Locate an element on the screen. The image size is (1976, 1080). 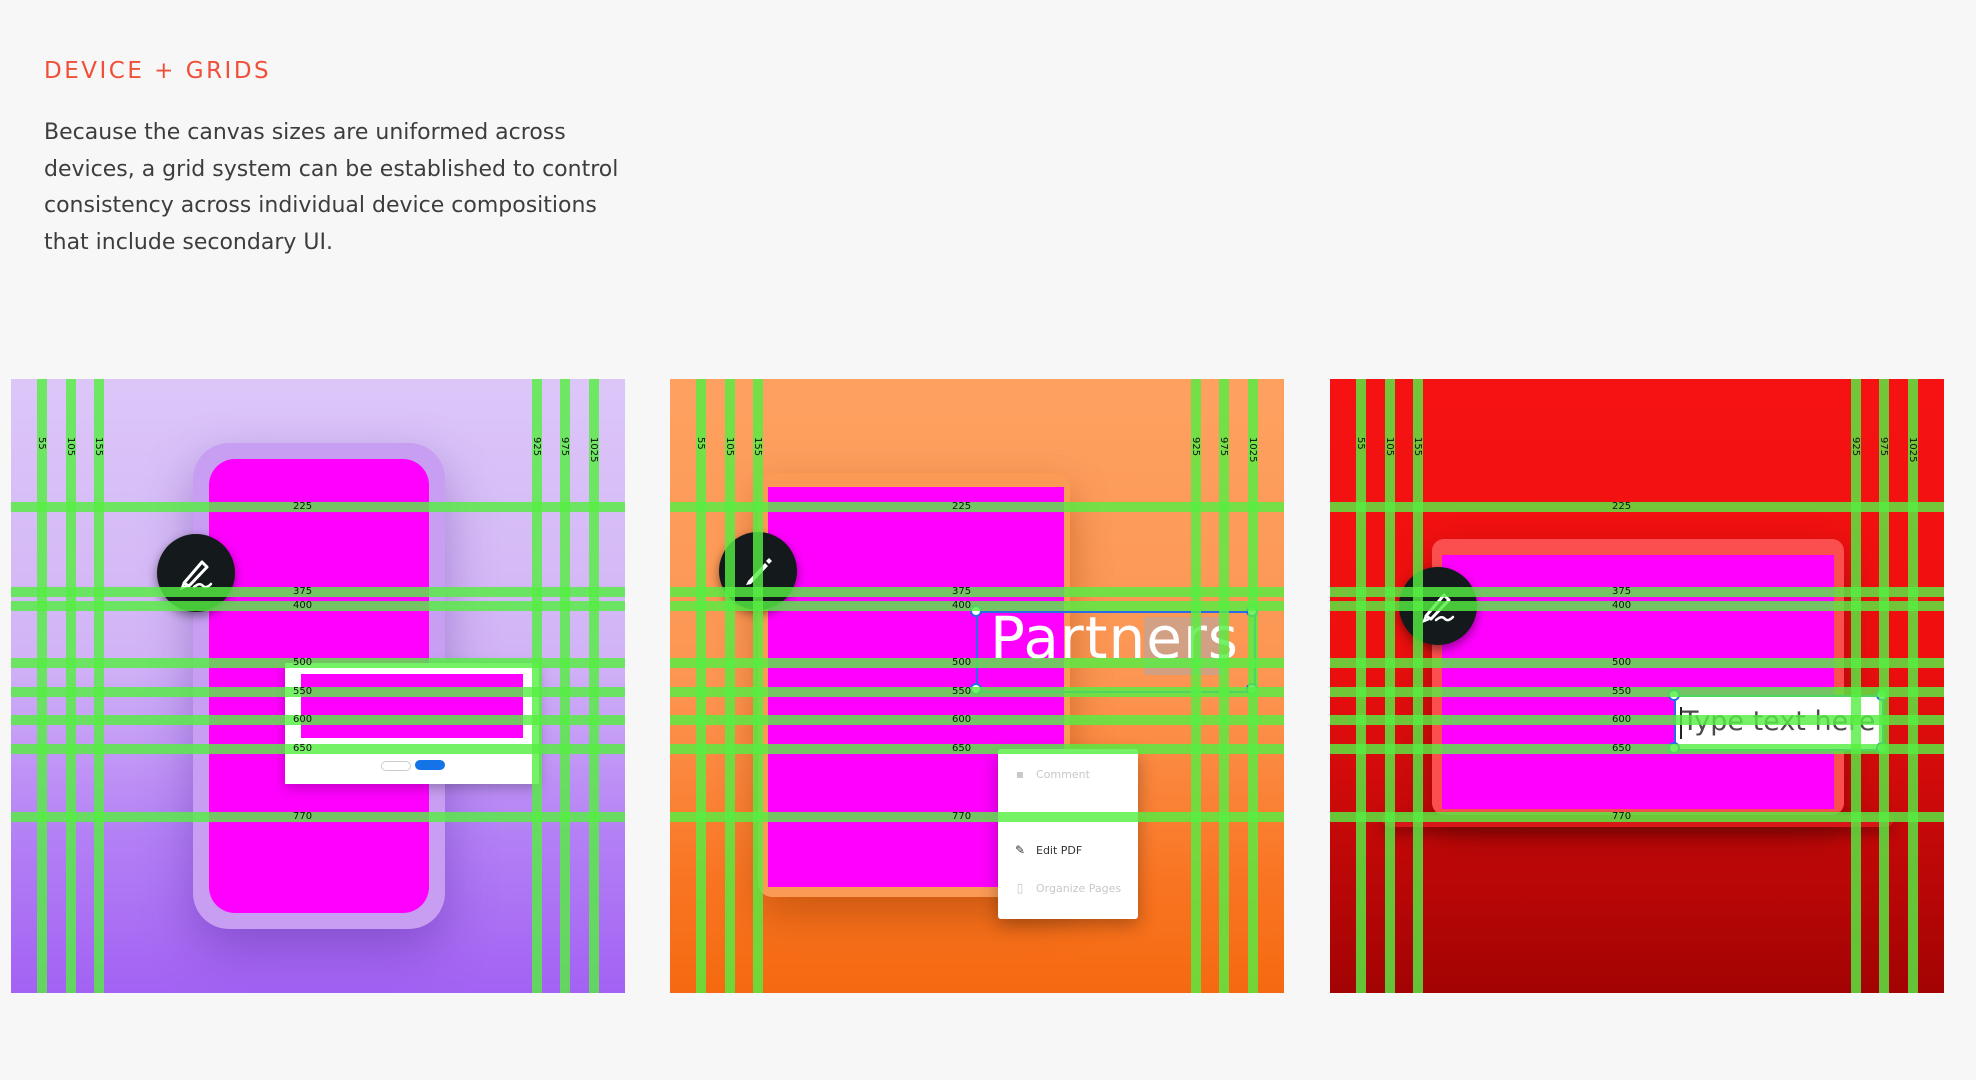
menu-item-label: Organize Pages is located at coordinates (1079, 888).